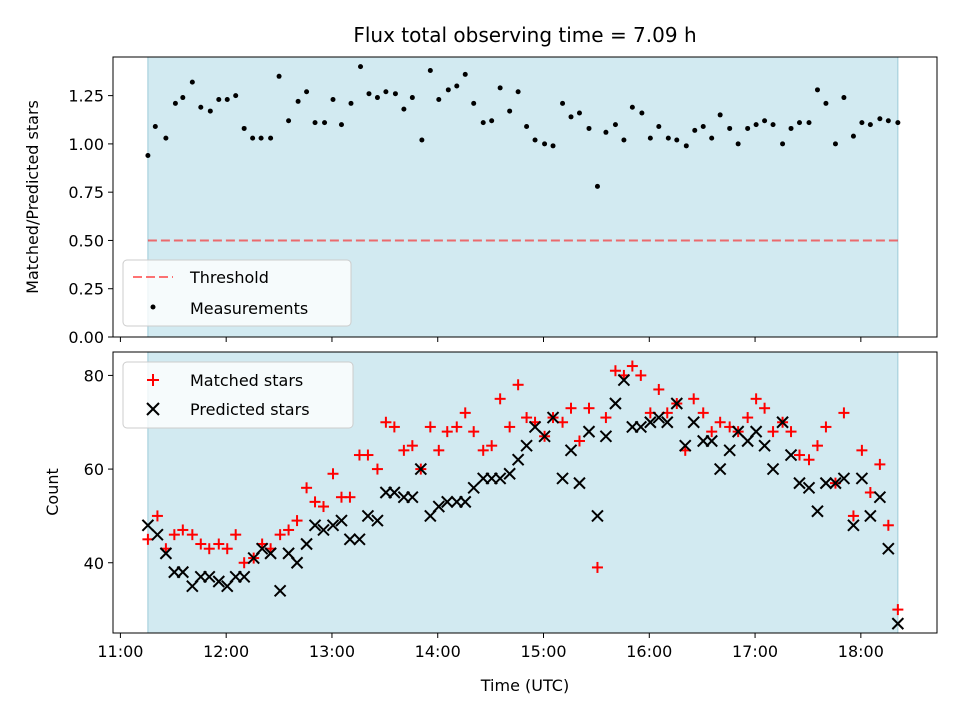  Describe the element at coordinates (86, 289) in the screenshot. I see `ratio-y-tick-label: 0.25` at that location.